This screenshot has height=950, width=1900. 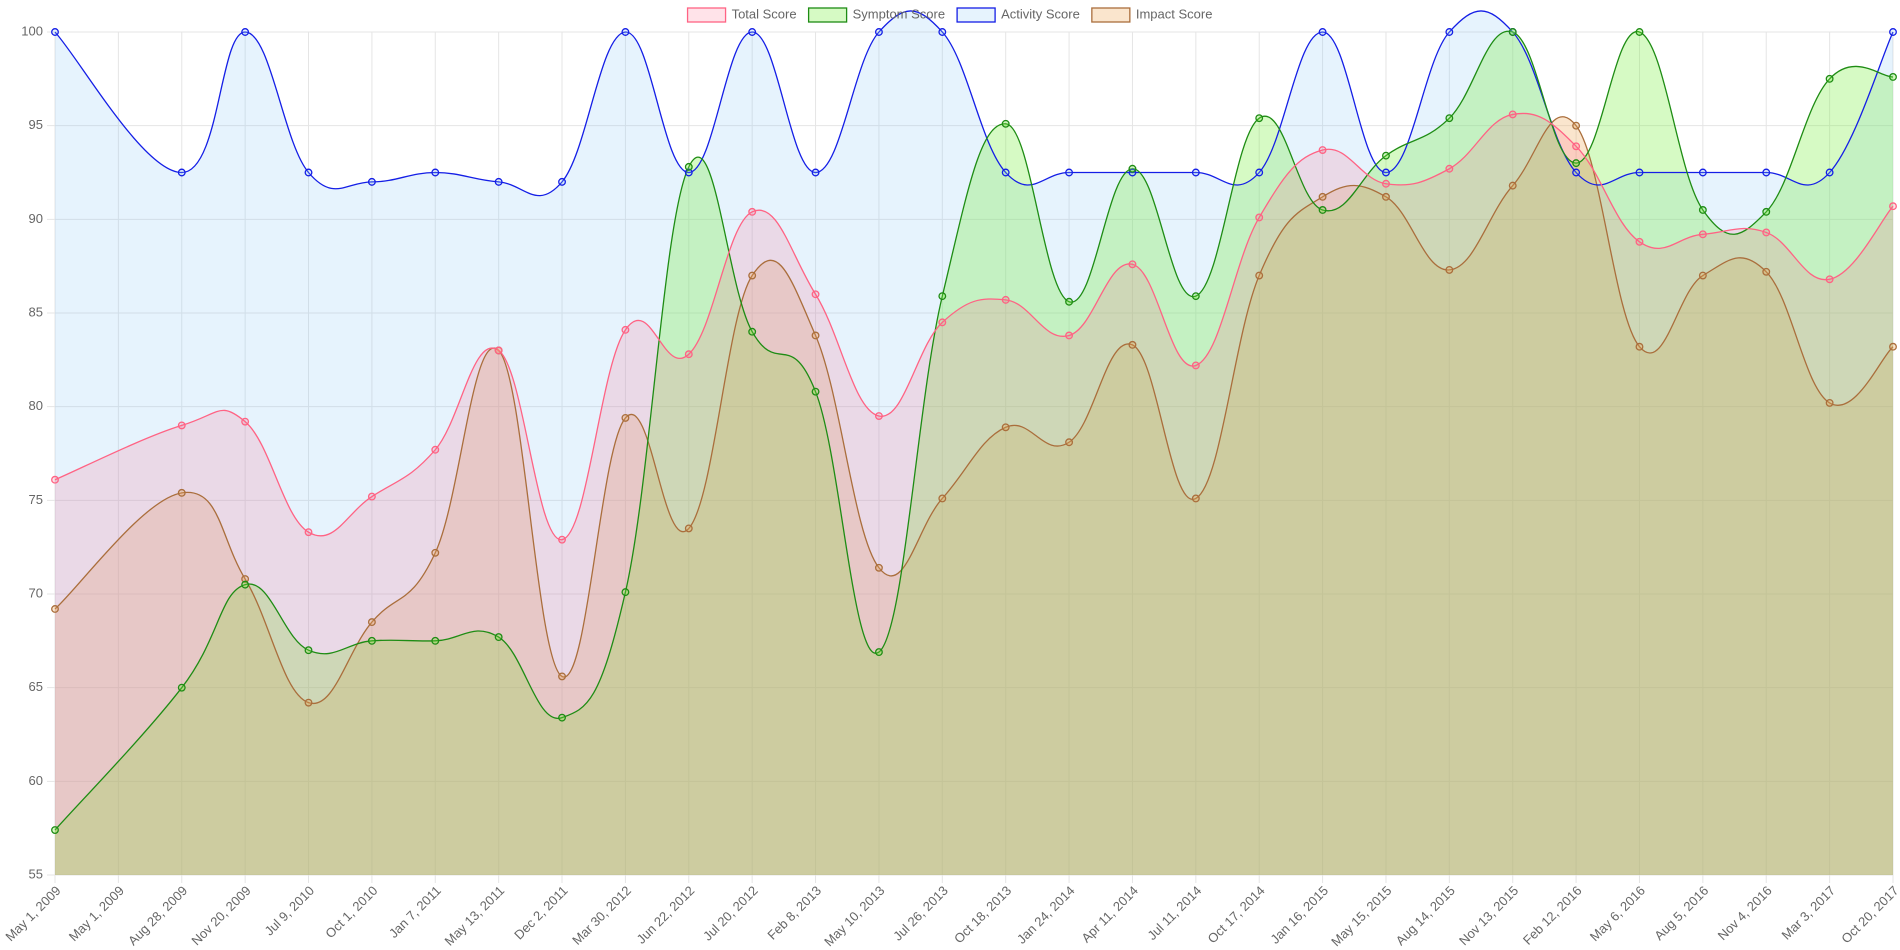 I want to click on y-tick-label: 70, so click(x=36, y=592).